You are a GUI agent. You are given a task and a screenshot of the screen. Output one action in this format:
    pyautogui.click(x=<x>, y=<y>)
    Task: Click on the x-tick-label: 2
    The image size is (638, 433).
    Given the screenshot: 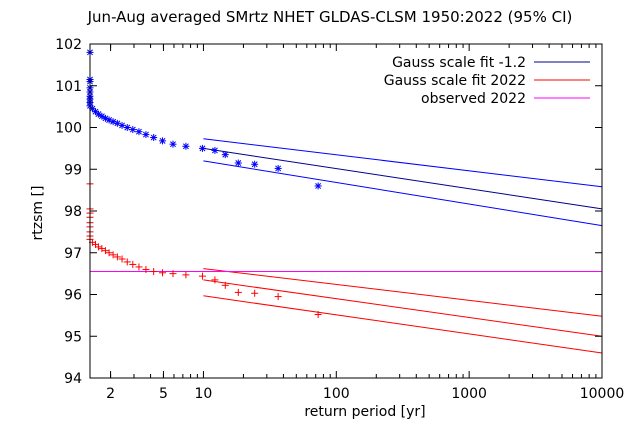 What is the action you would take?
    pyautogui.click(x=110, y=394)
    